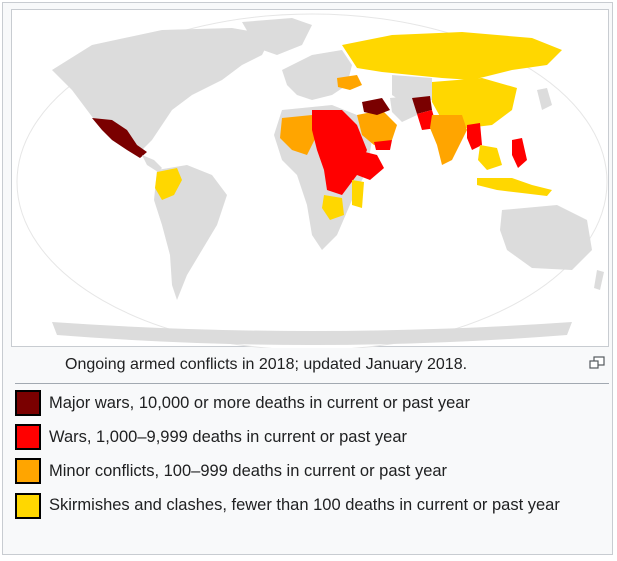 Image resolution: width=617 pixels, height=561 pixels. I want to click on yemen, so click(383, 145).